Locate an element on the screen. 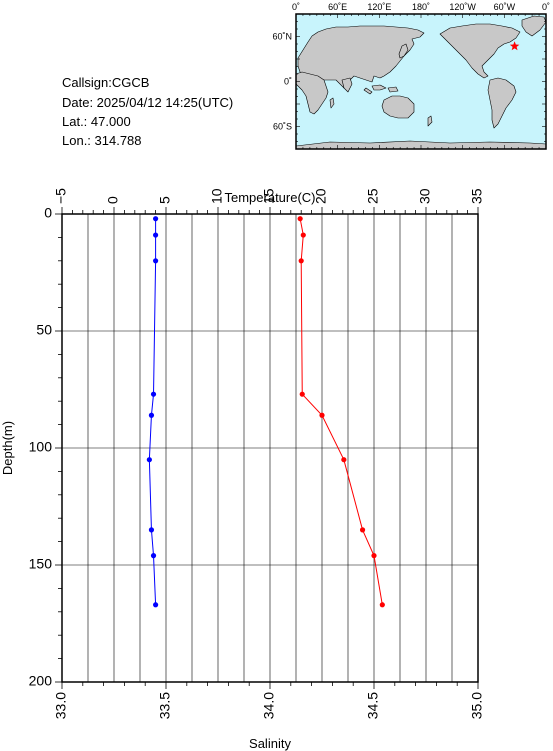 Image resolution: width=553 pixels, height=751 pixels. map-marker-layer is located at coordinates (514, 46).